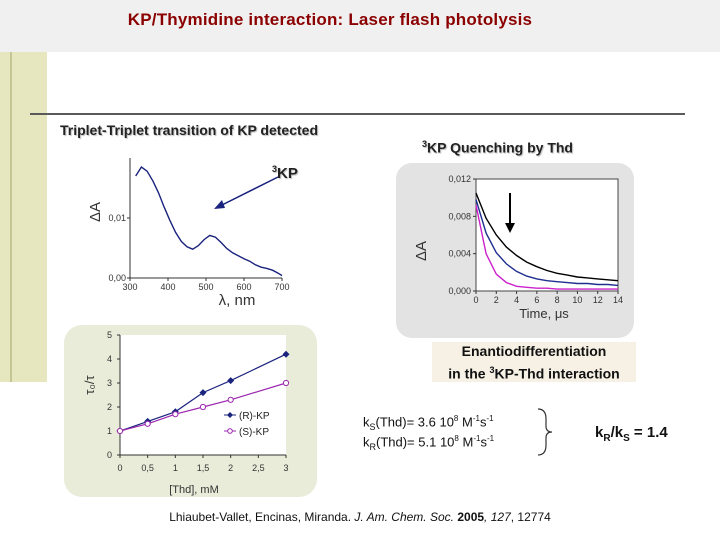 The width and height of the screenshot is (720, 540). Describe the element at coordinates (109, 383) in the screenshot. I see `sv-y-tick-label: 3` at that location.